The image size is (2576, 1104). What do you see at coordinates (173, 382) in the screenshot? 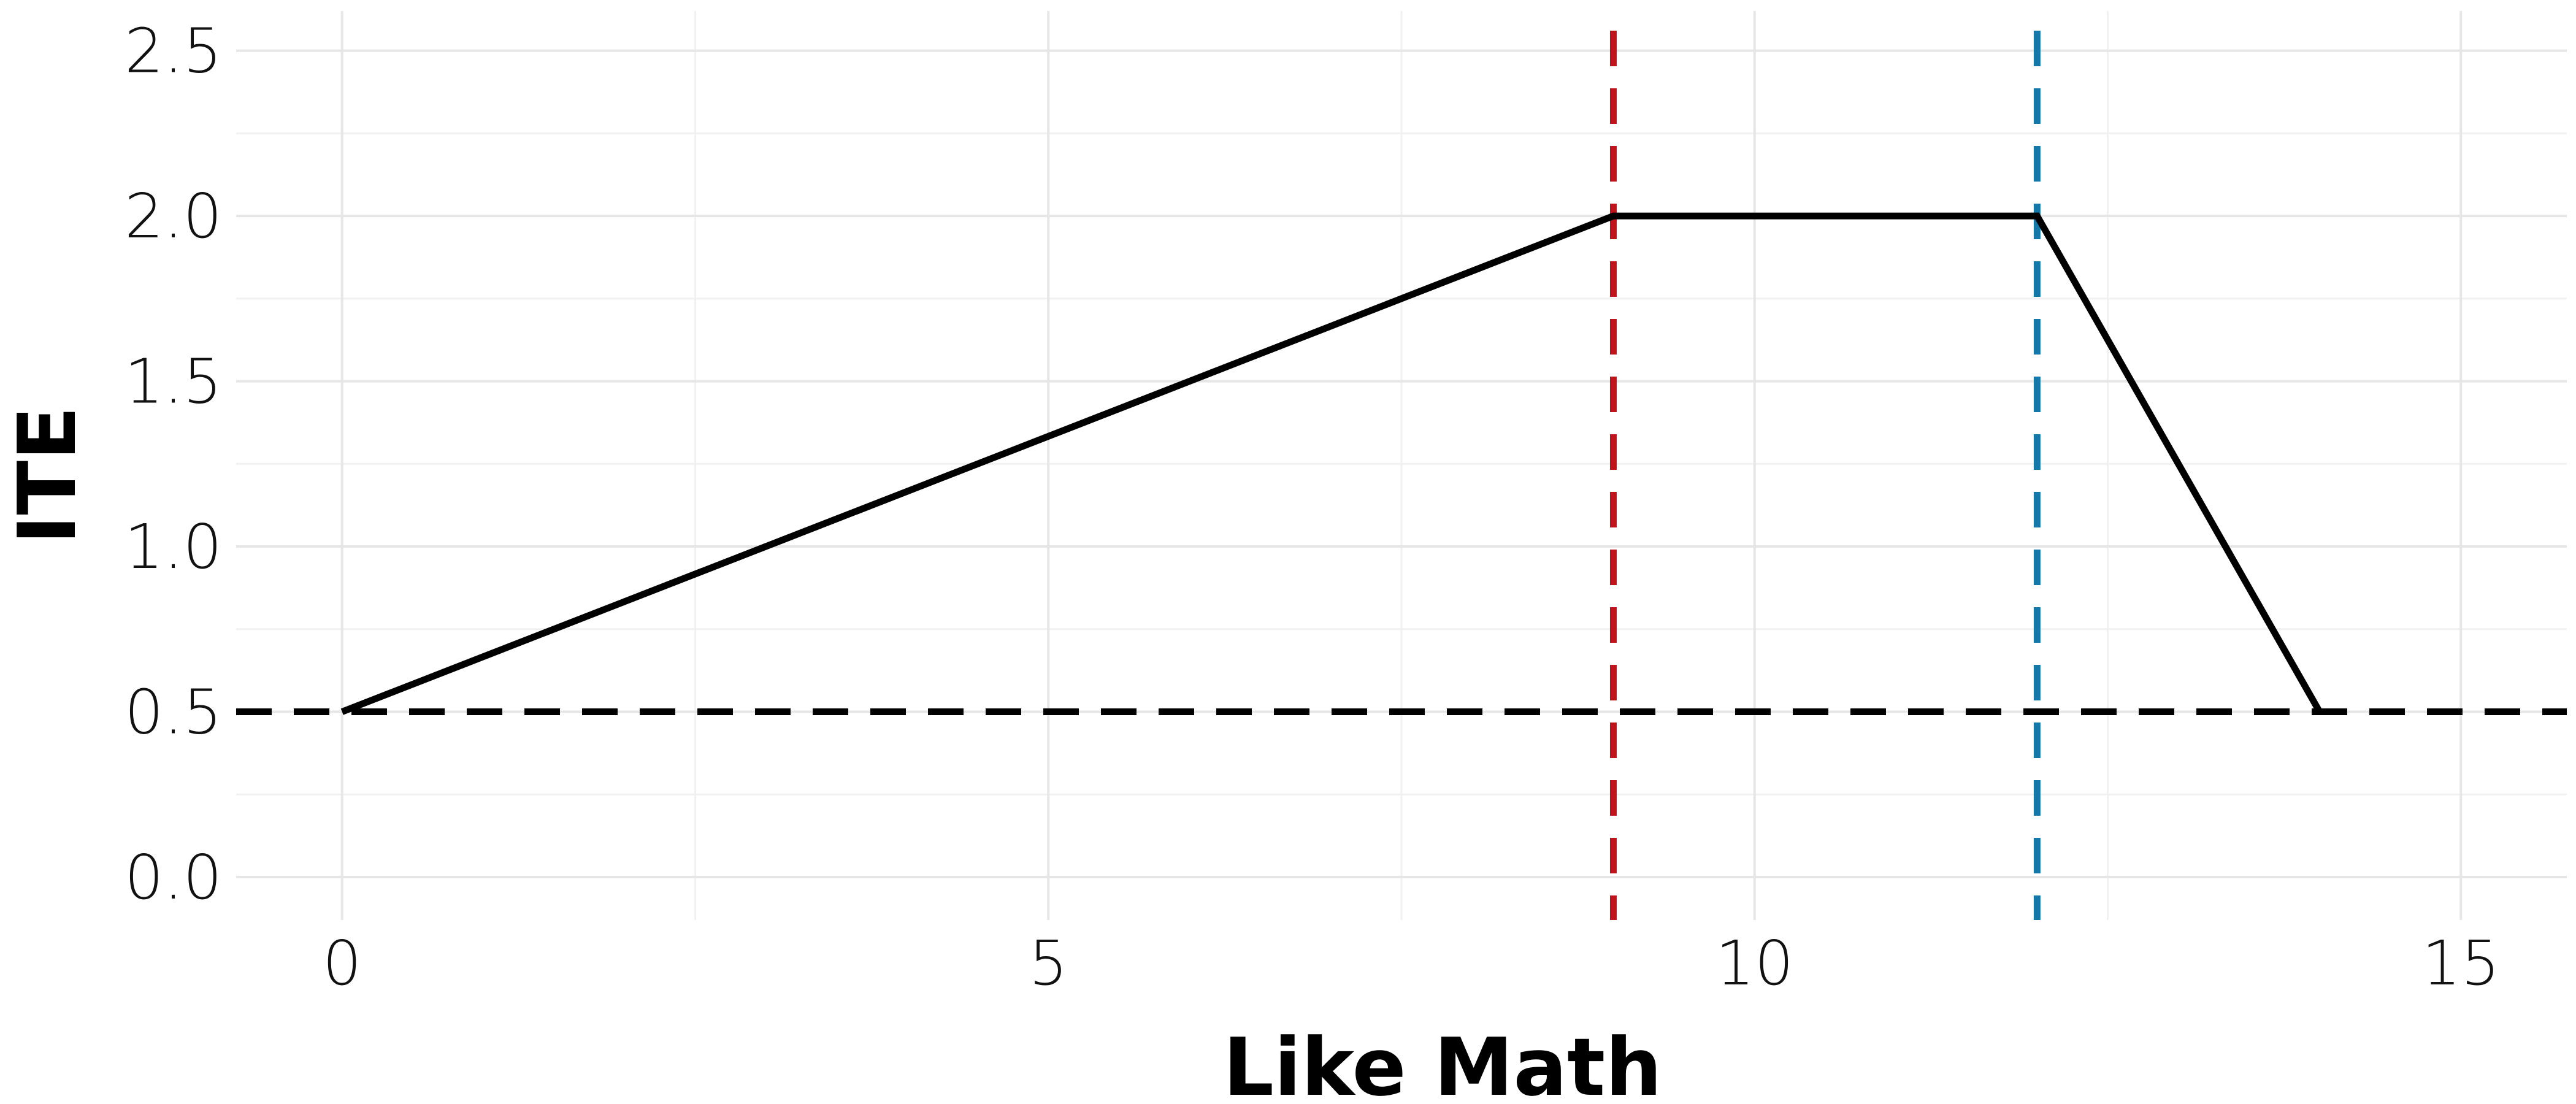
I see `y-tick-label: 1.5` at bounding box center [173, 382].